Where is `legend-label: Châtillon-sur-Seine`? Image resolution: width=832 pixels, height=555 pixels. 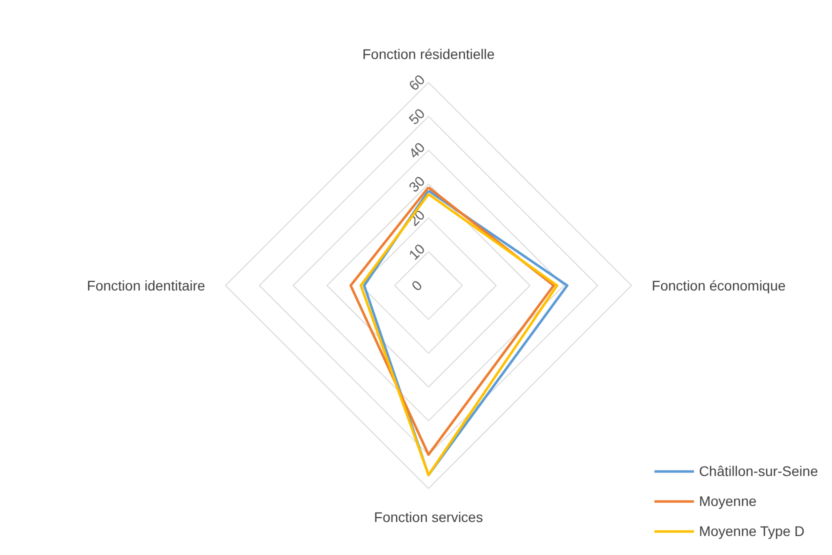 legend-label: Châtillon-sur-Seine is located at coordinates (758, 471).